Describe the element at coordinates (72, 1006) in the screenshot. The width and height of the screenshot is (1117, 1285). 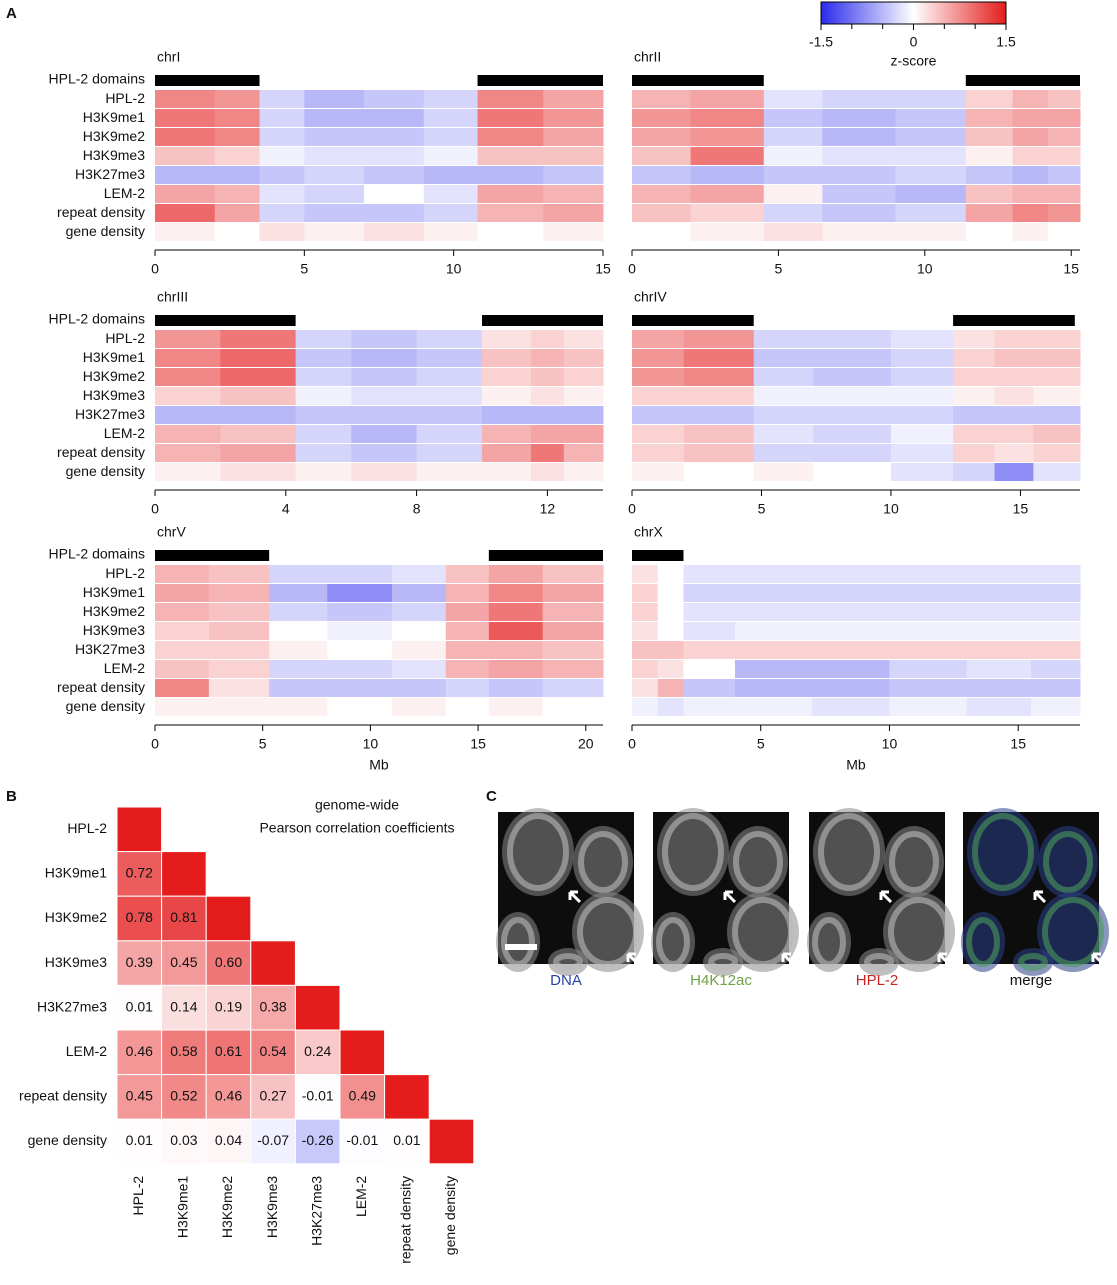
I see `row-label: H3K27me3` at that location.